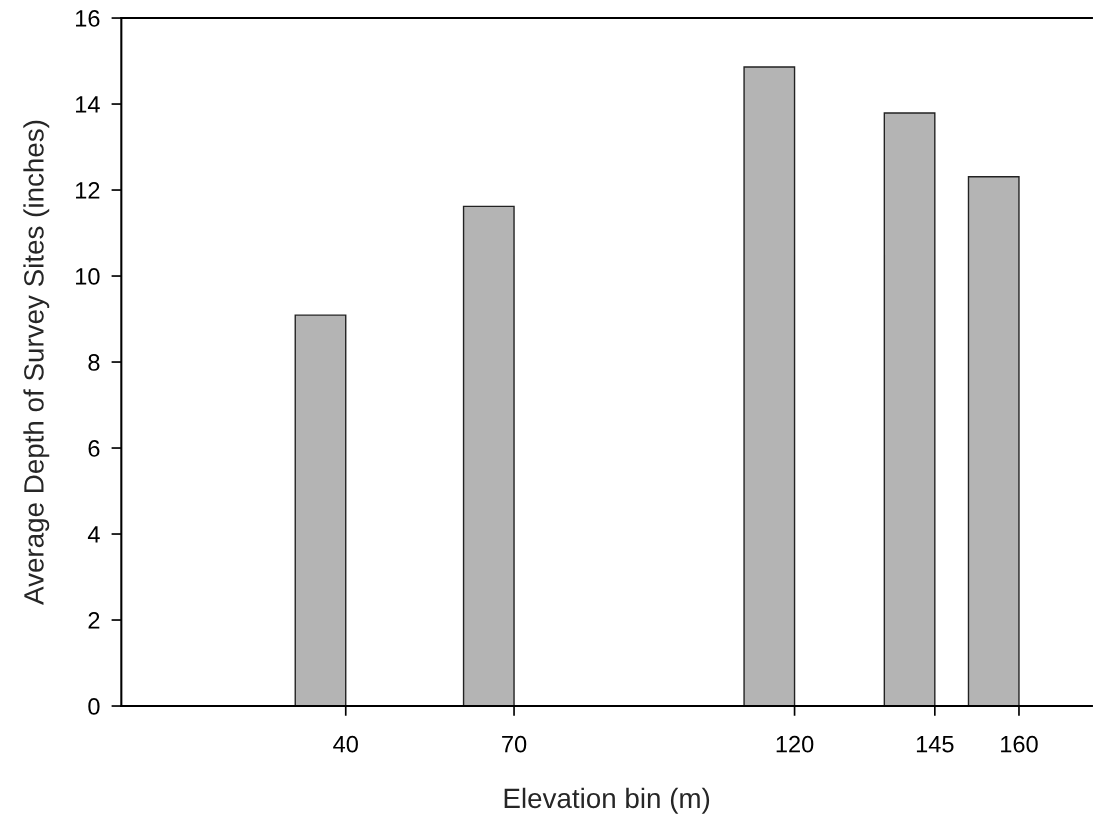  What do you see at coordinates (88, 18) in the screenshot?
I see `y-tick-label: 16` at bounding box center [88, 18].